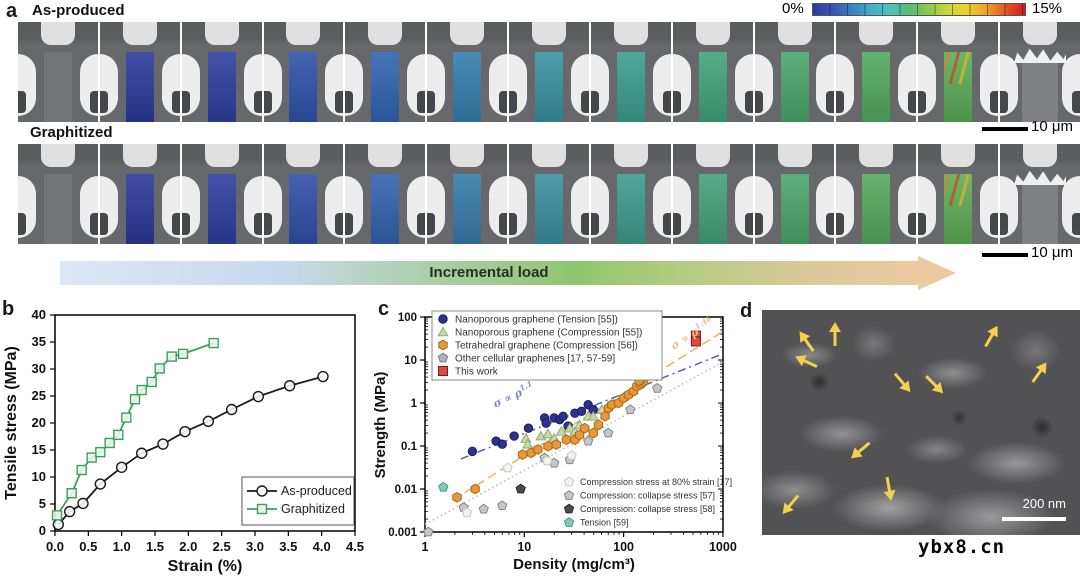  Describe the element at coordinates (513, 395) in the screenshot. I see `scaling-law-annotation: σ ∝ ρ1.1` at that location.